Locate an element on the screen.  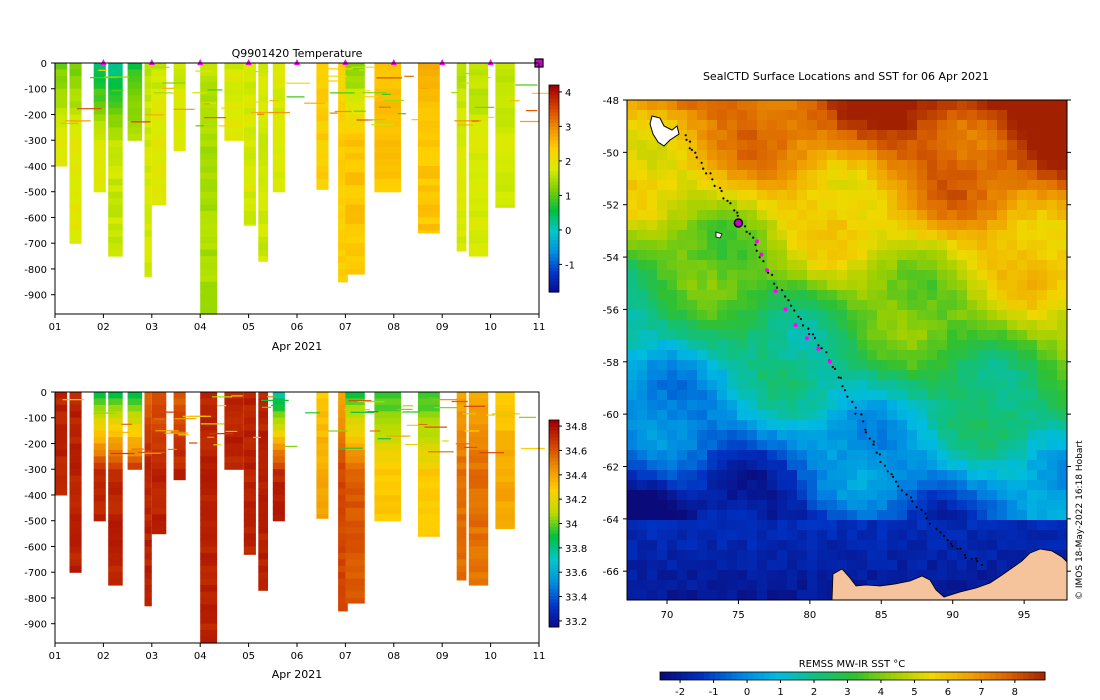
y-tick-label: -500 is located at coordinates (35, 522).